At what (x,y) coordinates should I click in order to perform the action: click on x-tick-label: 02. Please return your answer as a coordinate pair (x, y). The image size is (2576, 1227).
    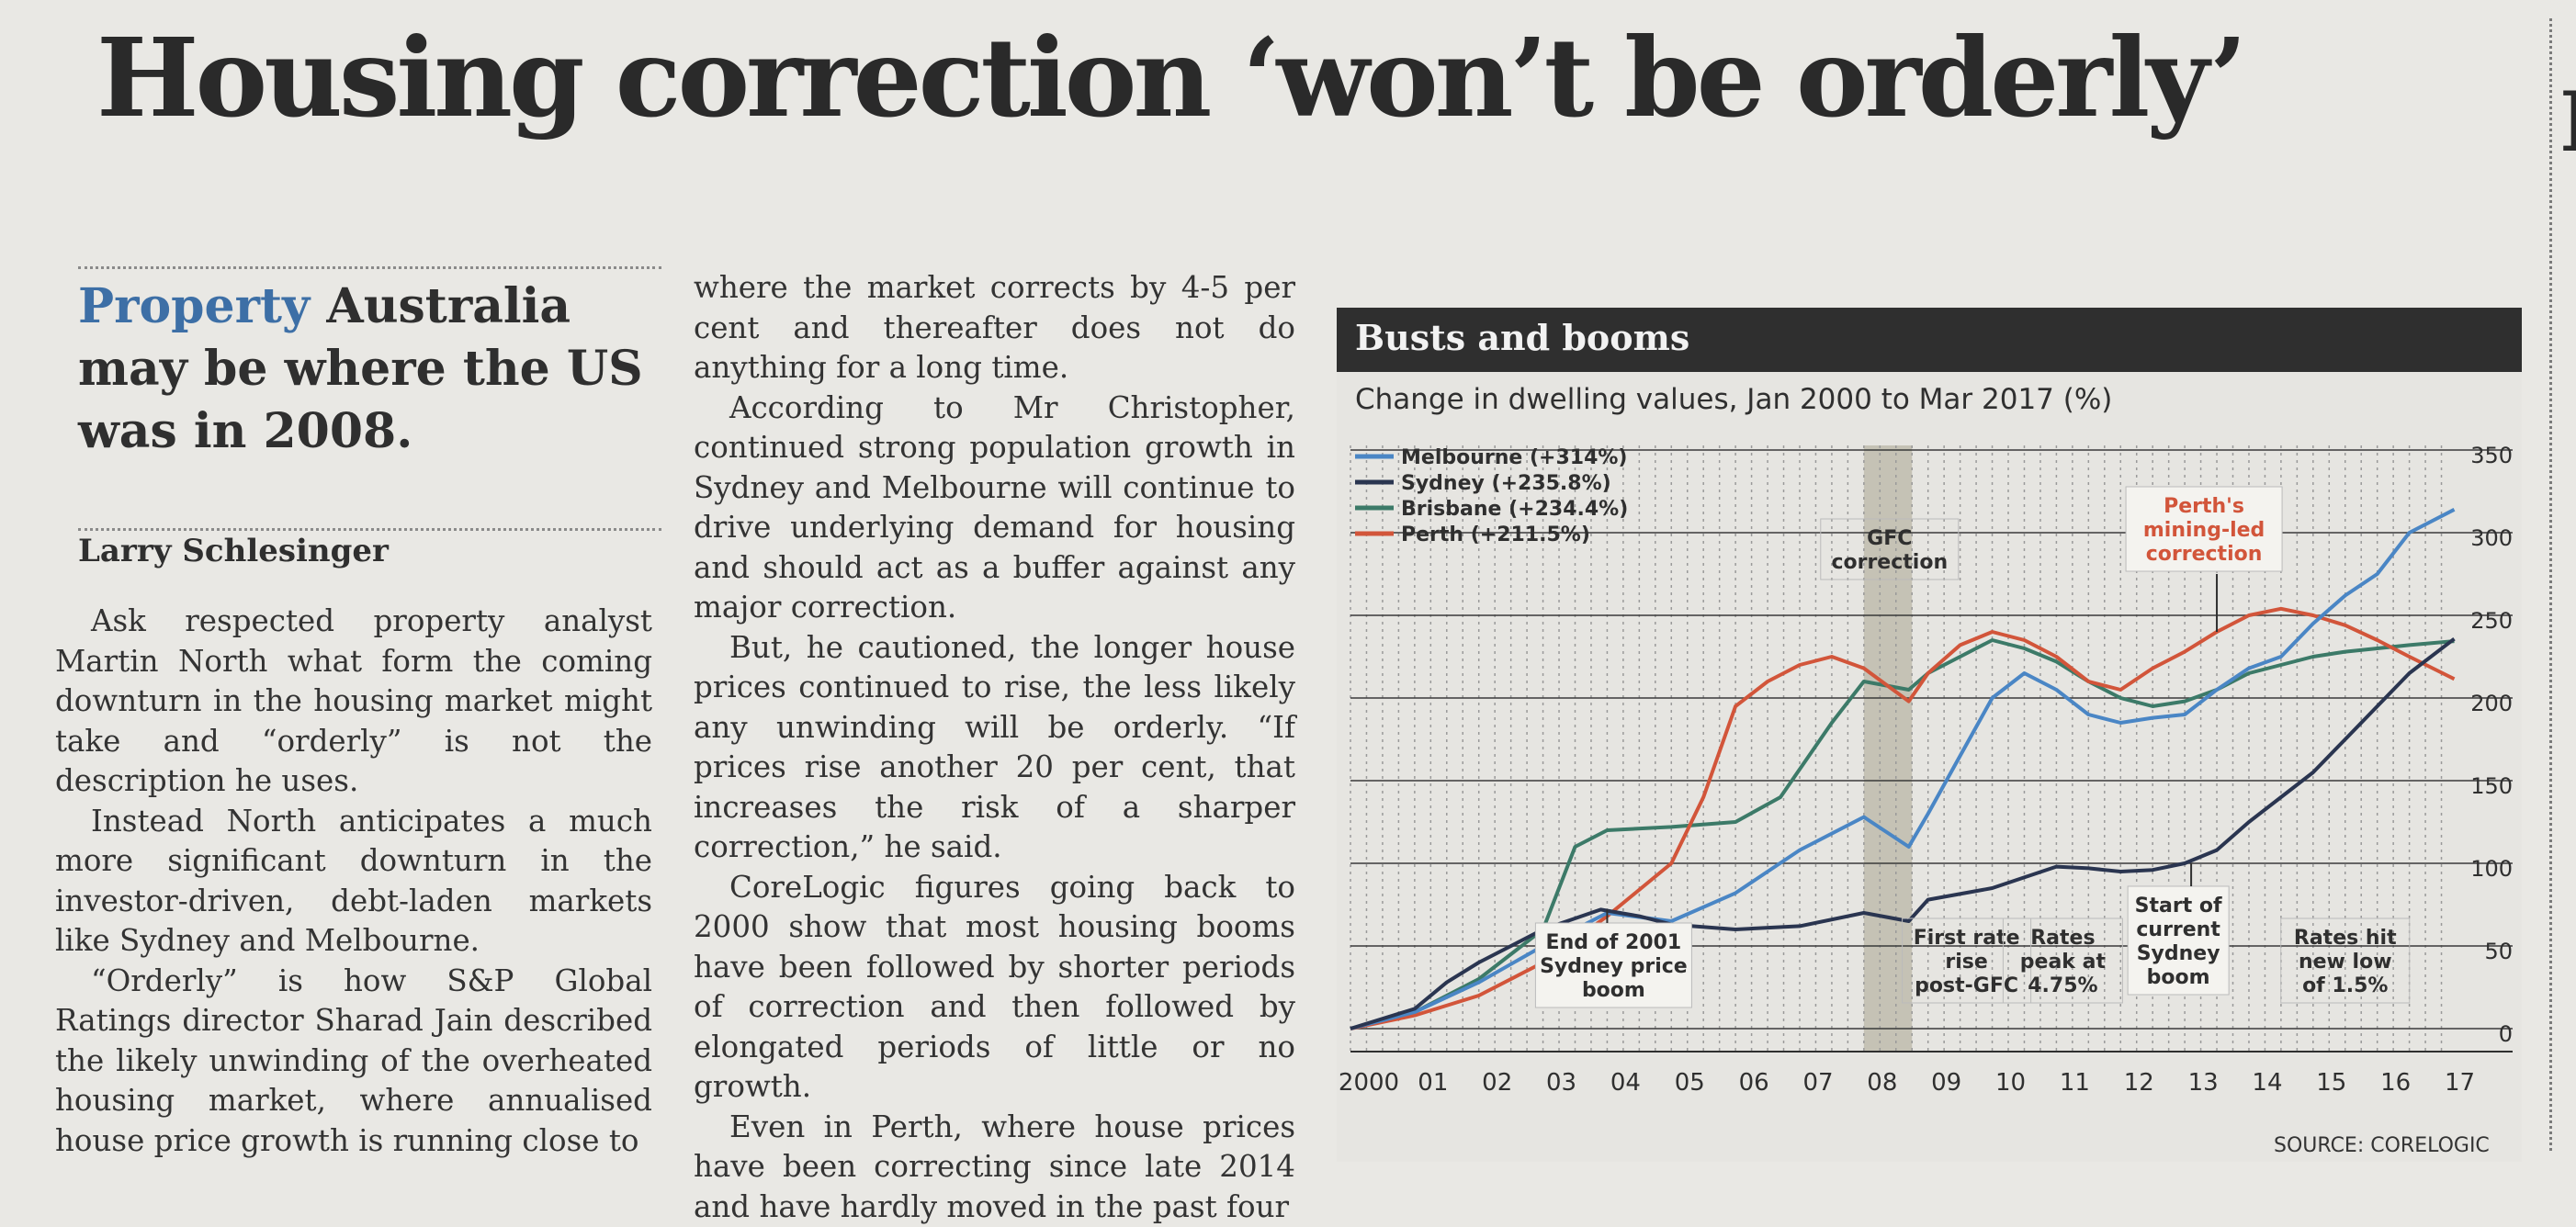
    Looking at the image, I should click on (1497, 1083).